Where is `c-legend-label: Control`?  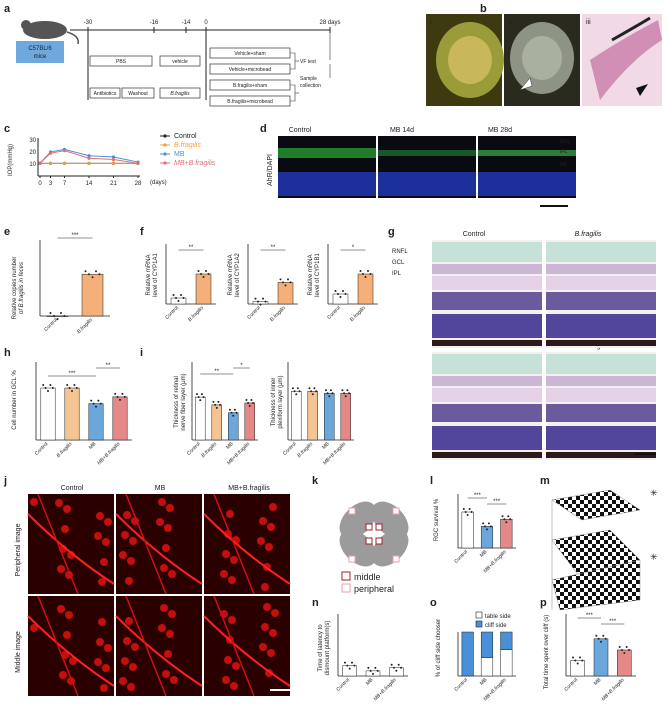 c-legend-label: Control is located at coordinates (185, 136).